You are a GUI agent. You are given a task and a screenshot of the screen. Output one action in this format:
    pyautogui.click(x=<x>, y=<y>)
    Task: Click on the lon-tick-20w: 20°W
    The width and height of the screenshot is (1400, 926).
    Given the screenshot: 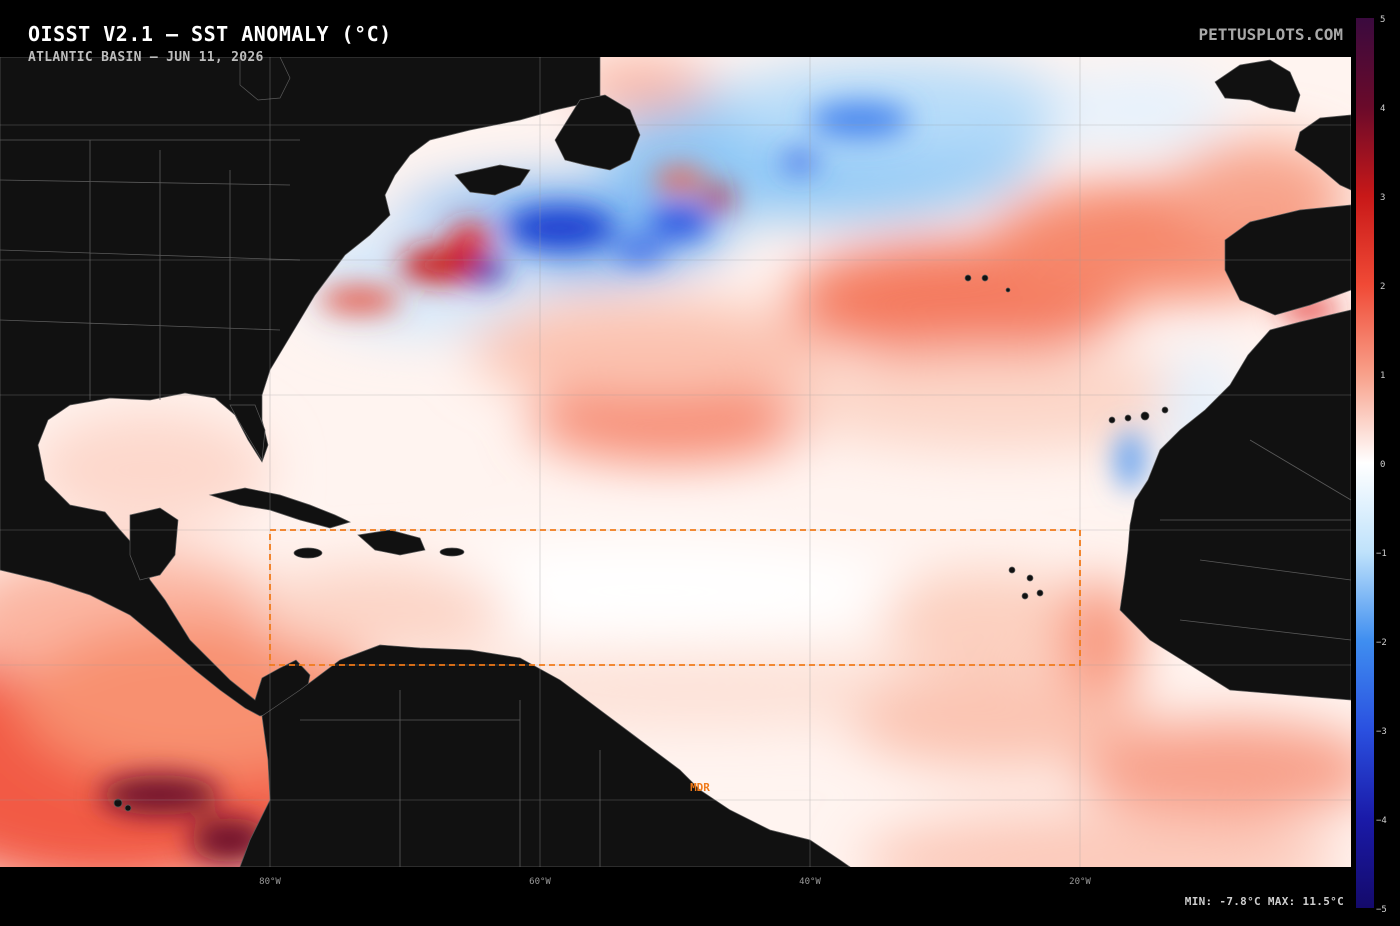 What is the action you would take?
    pyautogui.click(x=1080, y=882)
    